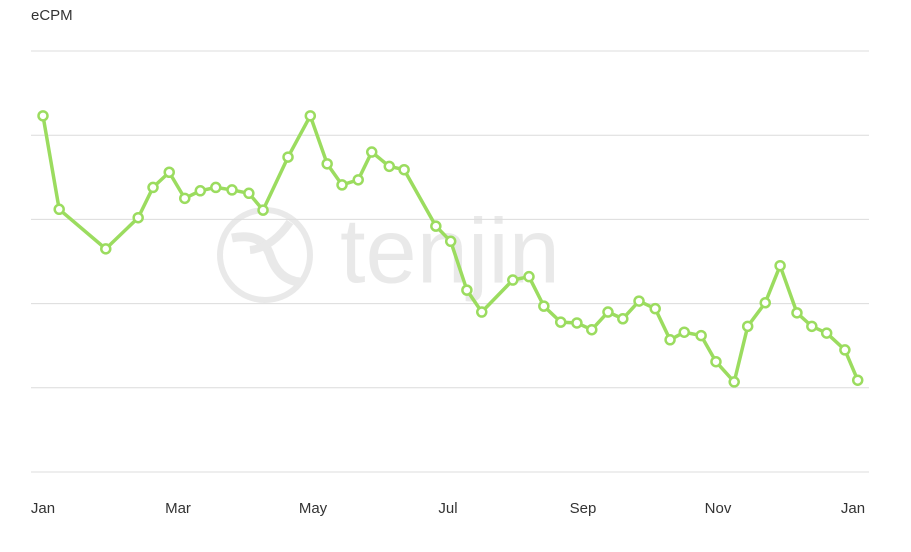 This screenshot has height=552, width=911. Describe the element at coordinates (583, 508) in the screenshot. I see `x-tick-label: Sep` at that location.